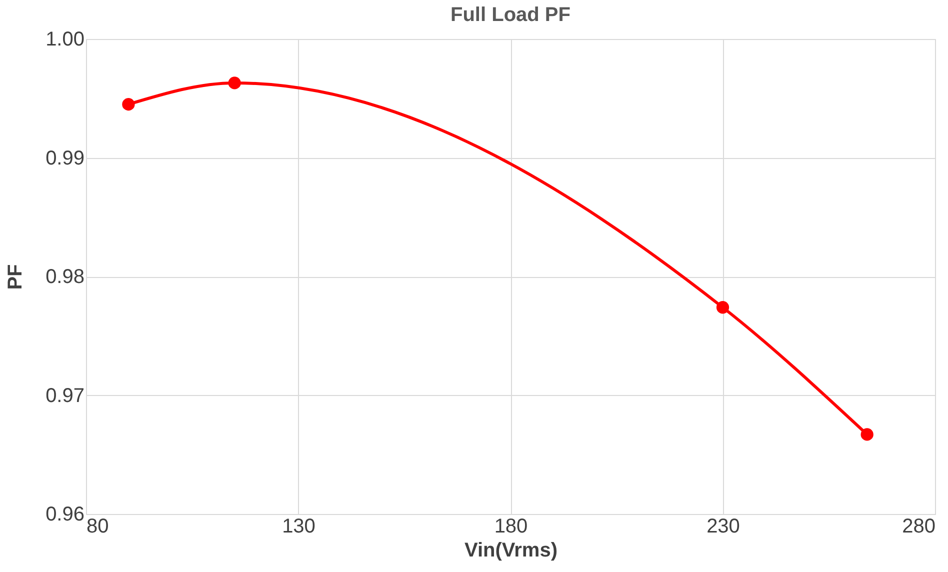  I want to click on x-tick-label: 130, so click(299, 527).